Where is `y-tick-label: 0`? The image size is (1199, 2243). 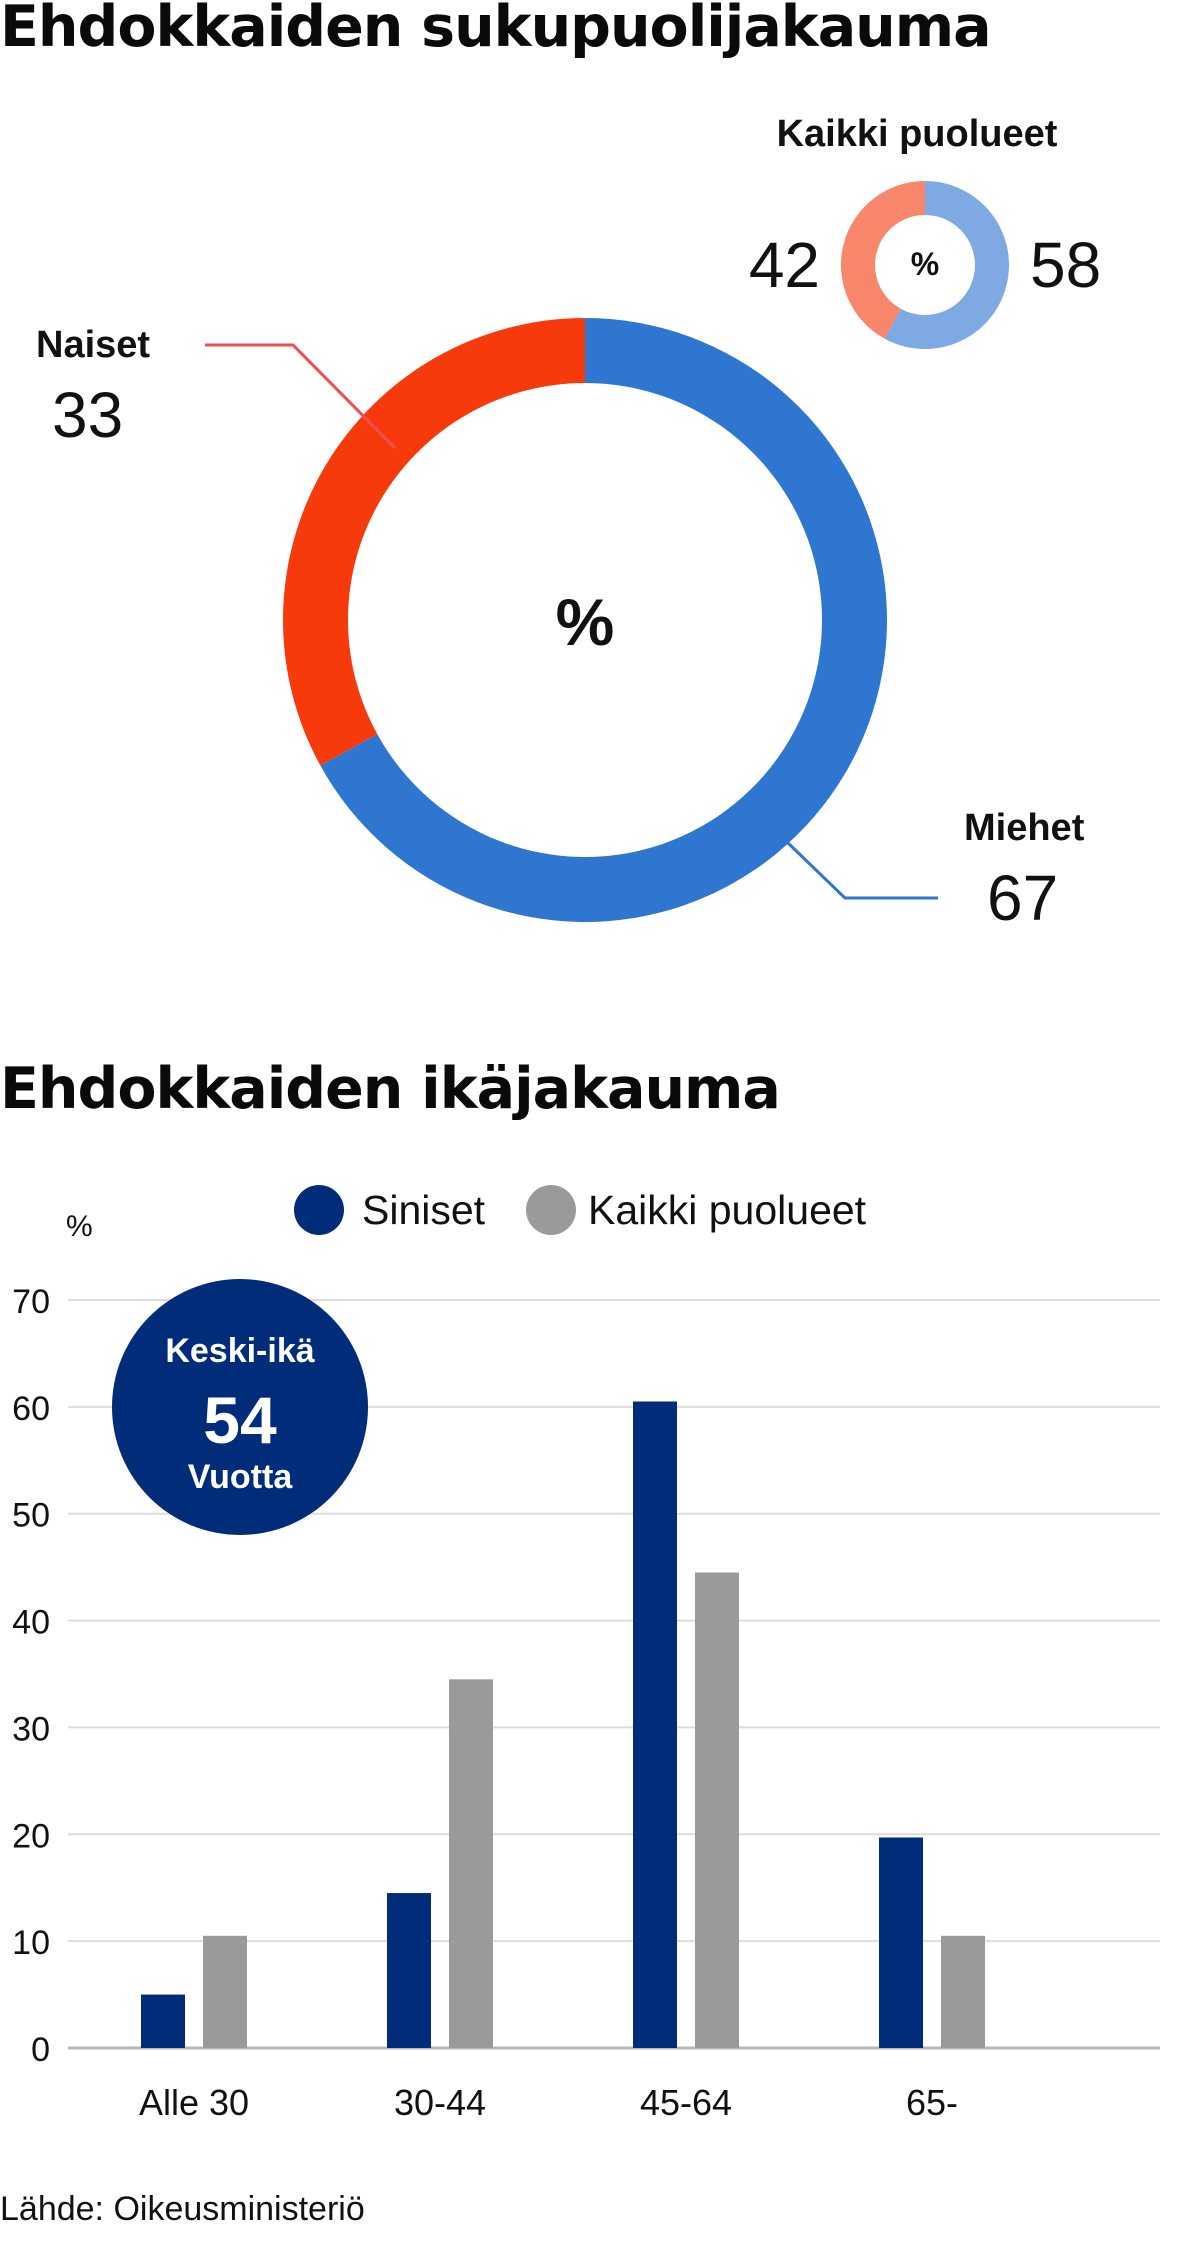
y-tick-label: 0 is located at coordinates (40, 2050).